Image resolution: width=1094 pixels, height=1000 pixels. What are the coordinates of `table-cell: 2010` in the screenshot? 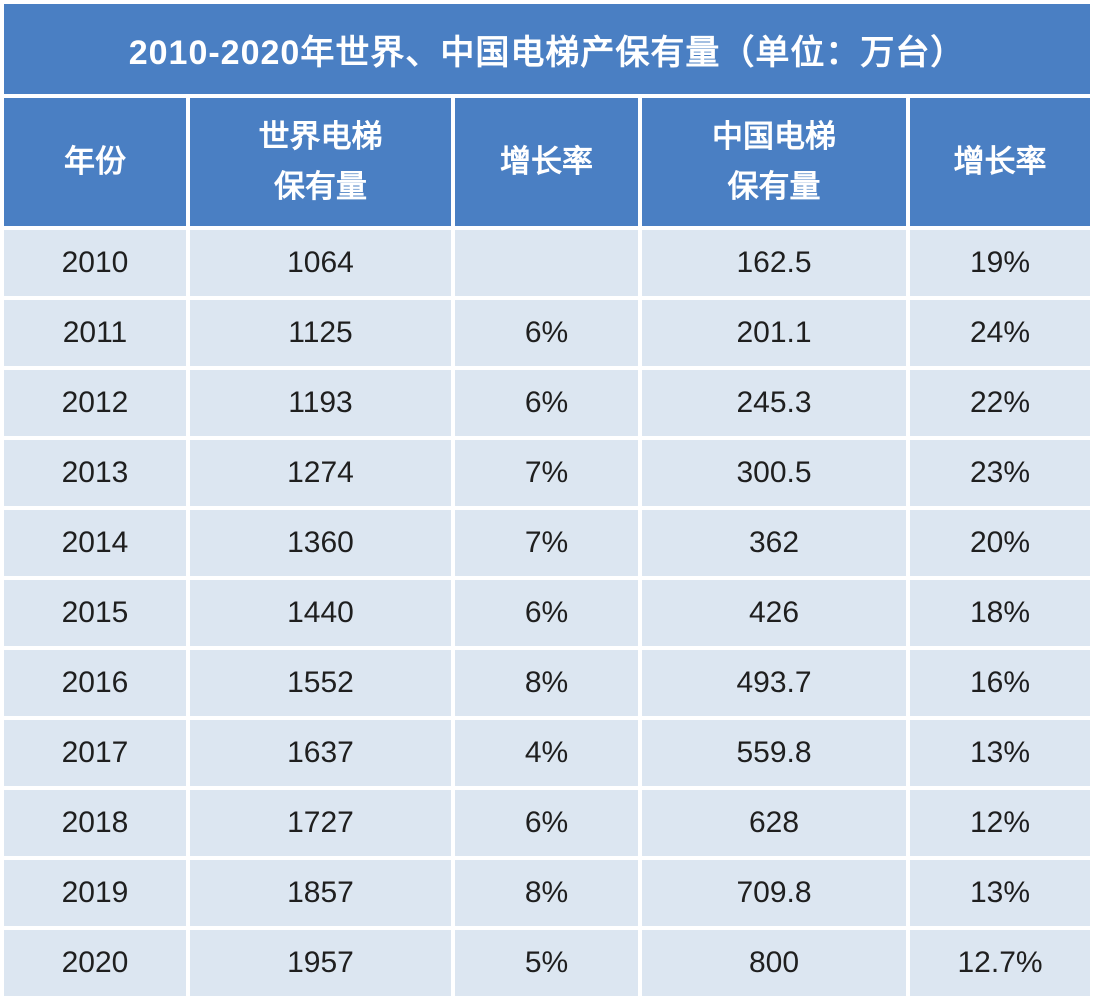 It's located at (95, 263).